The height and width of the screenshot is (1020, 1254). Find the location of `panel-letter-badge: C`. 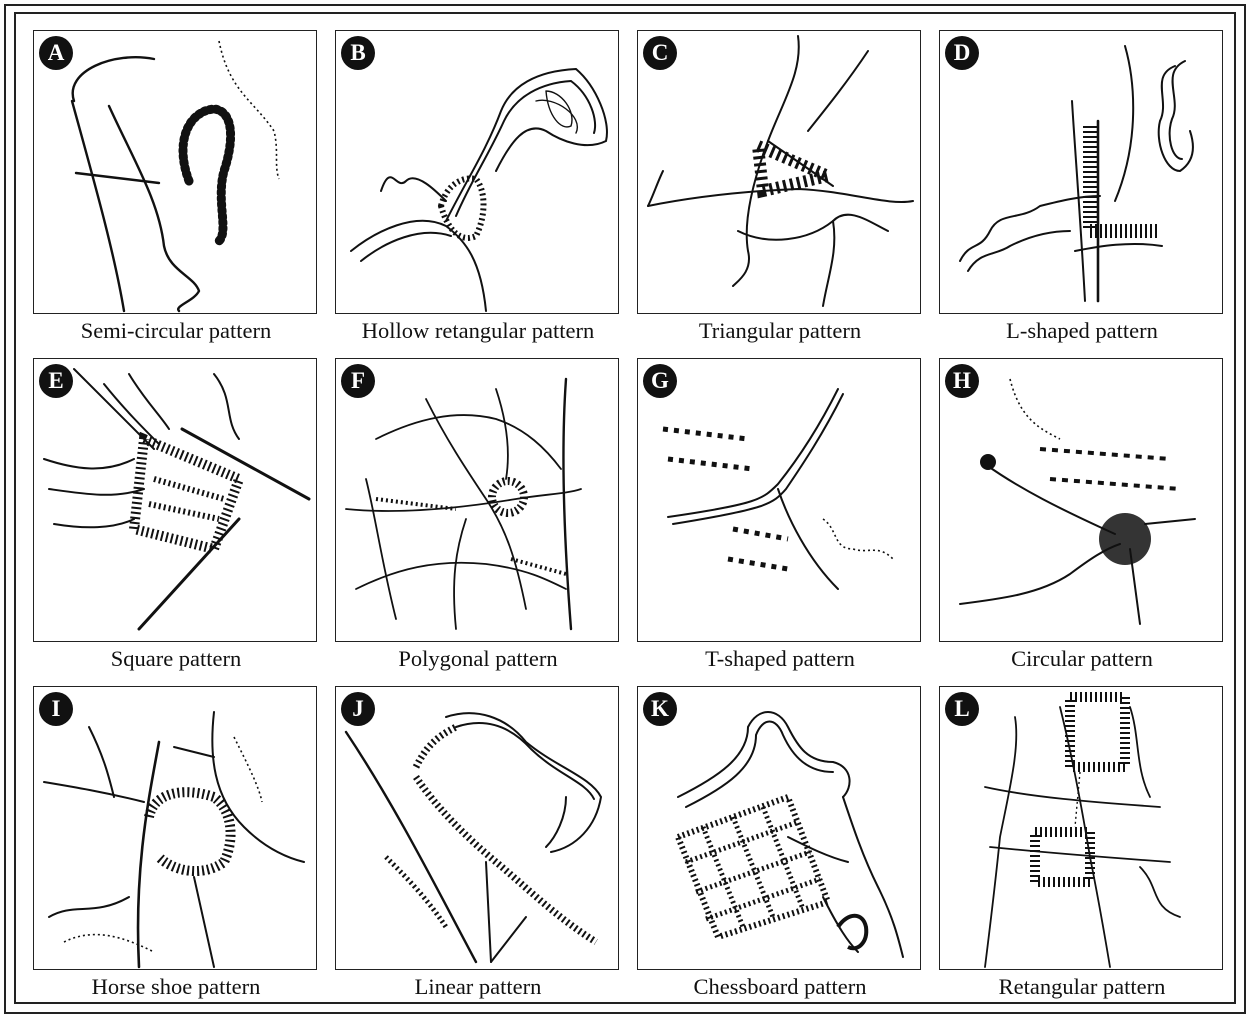

panel-letter-badge: C is located at coordinates (660, 53).